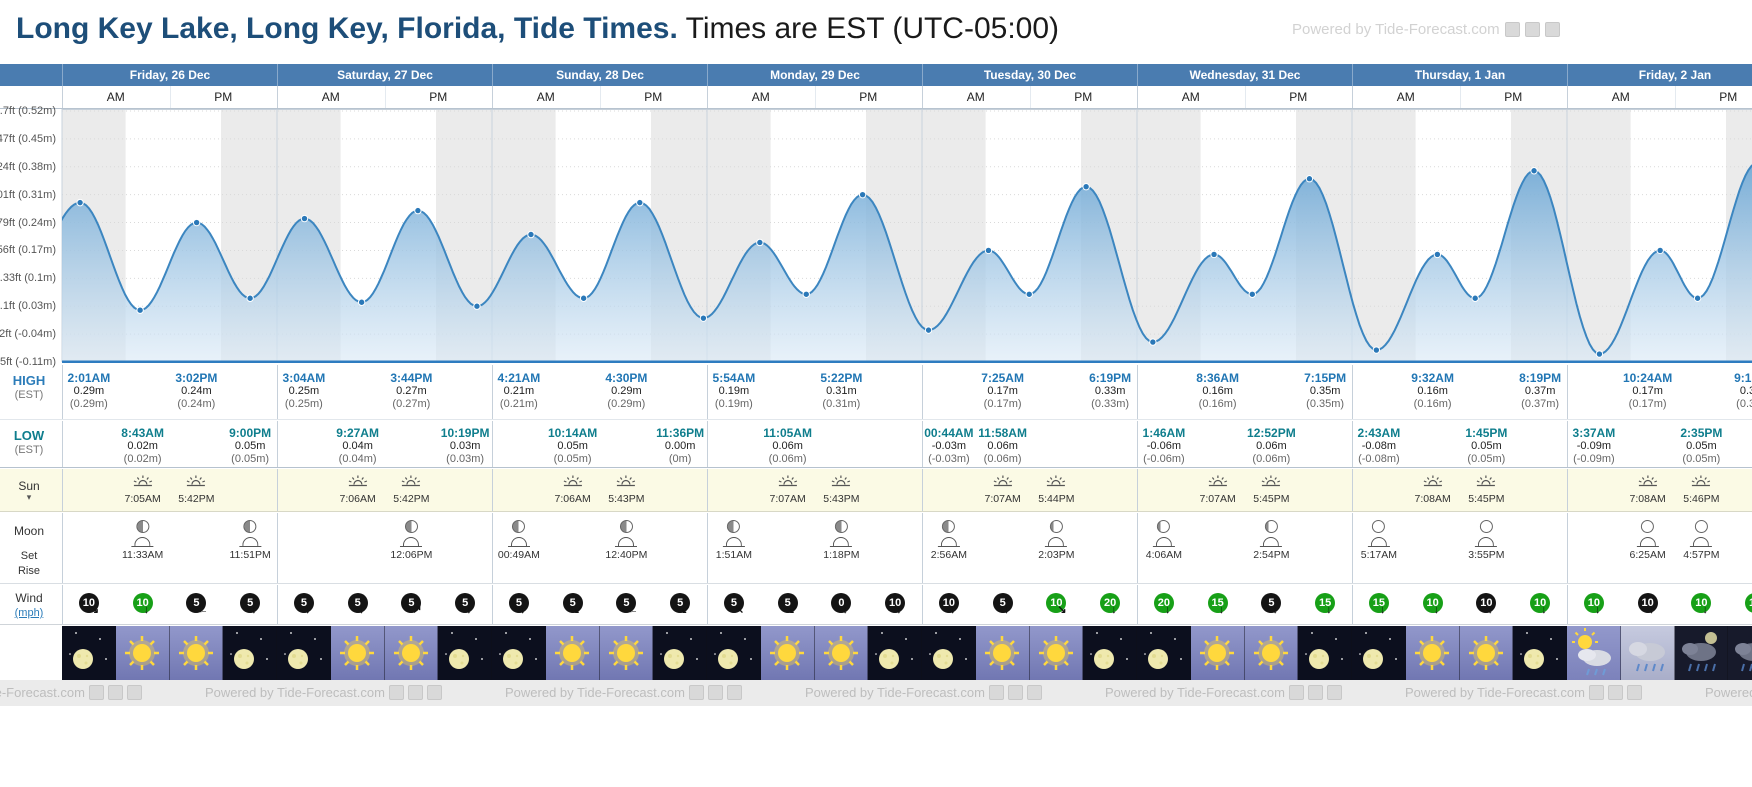  Describe the element at coordinates (1378, 555) in the screenshot. I see `moon-event-time: 5:17AM` at that location.